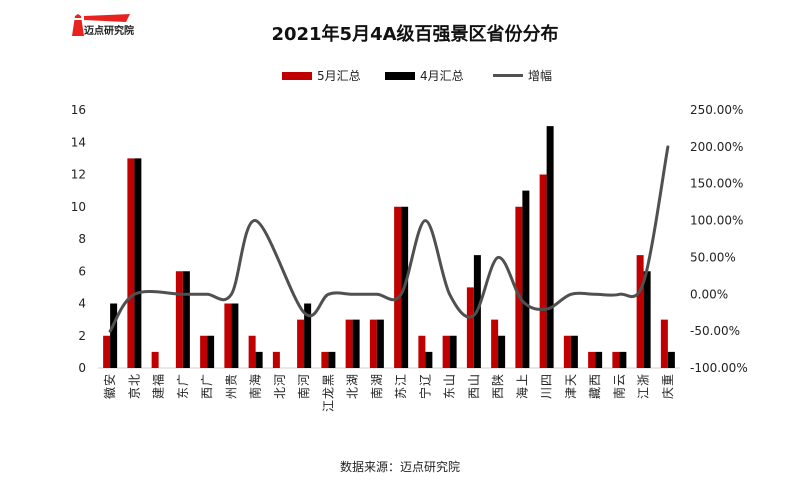  What do you see at coordinates (415, 34) in the screenshot?
I see `chart-title: 2021年5月4A级百强景区省份分布` at bounding box center [415, 34].